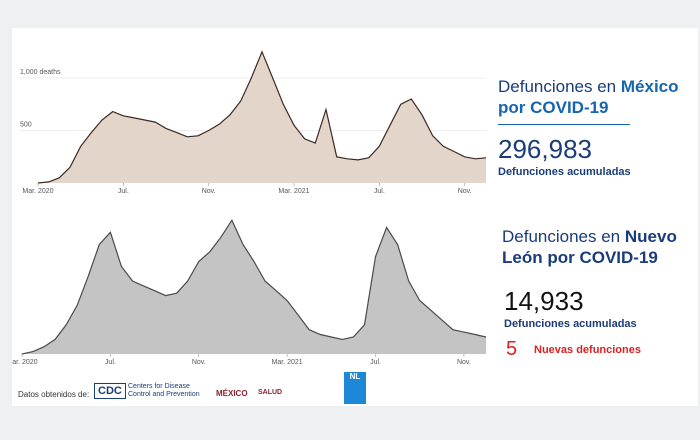  Describe the element at coordinates (580, 257) in the screenshot. I see `title-text: León por COVID-19` at that location.